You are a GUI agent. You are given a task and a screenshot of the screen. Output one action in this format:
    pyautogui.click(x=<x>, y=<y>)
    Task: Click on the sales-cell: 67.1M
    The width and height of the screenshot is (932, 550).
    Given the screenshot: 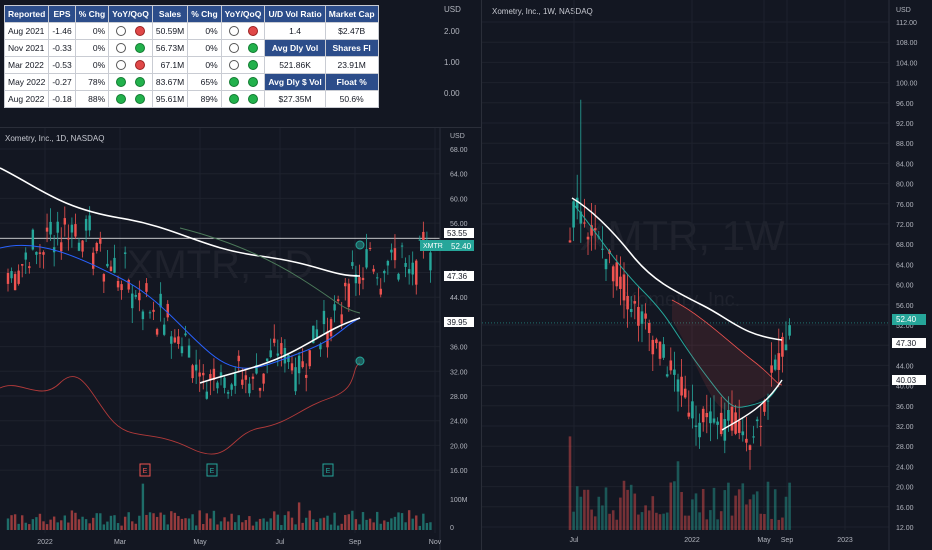 What is the action you would take?
    pyautogui.click(x=170, y=65)
    